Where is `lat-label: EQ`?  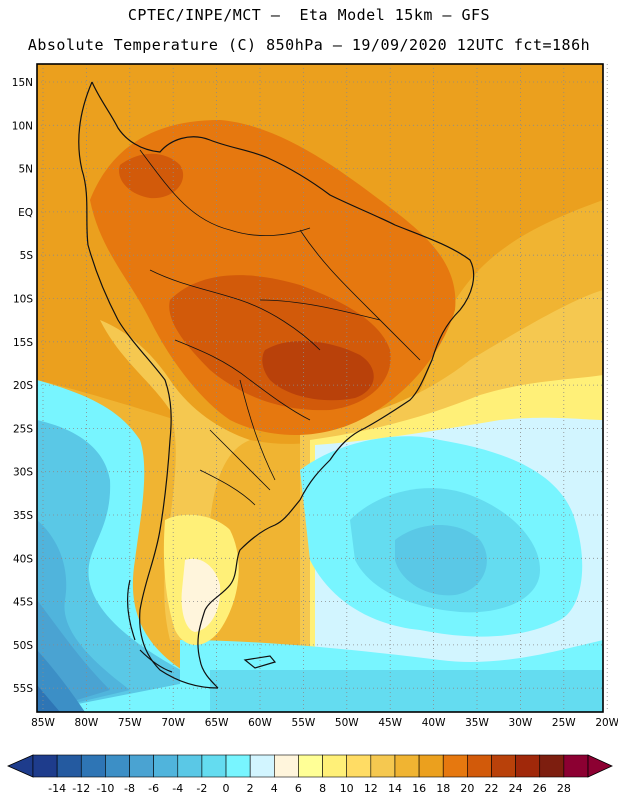
lat-label: EQ is located at coordinates (25, 213).